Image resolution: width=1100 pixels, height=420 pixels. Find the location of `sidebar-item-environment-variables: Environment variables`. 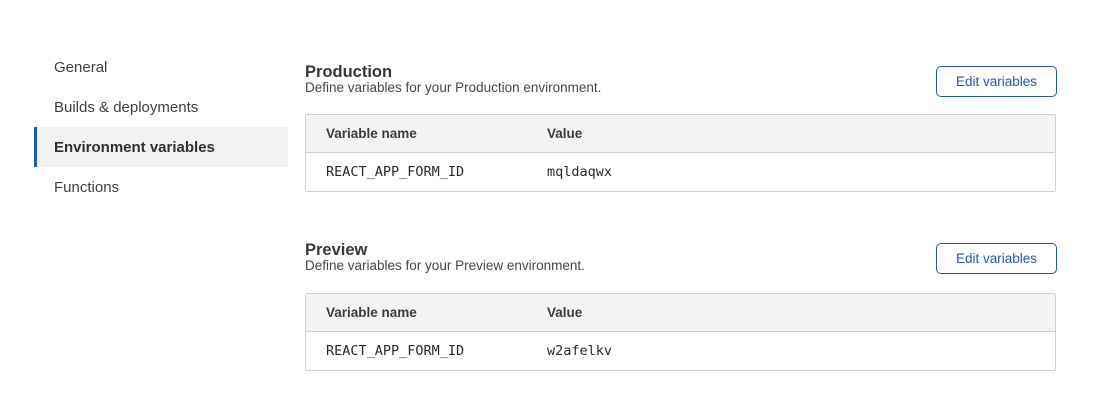

sidebar-item-environment-variables: Environment variables is located at coordinates (161, 147).